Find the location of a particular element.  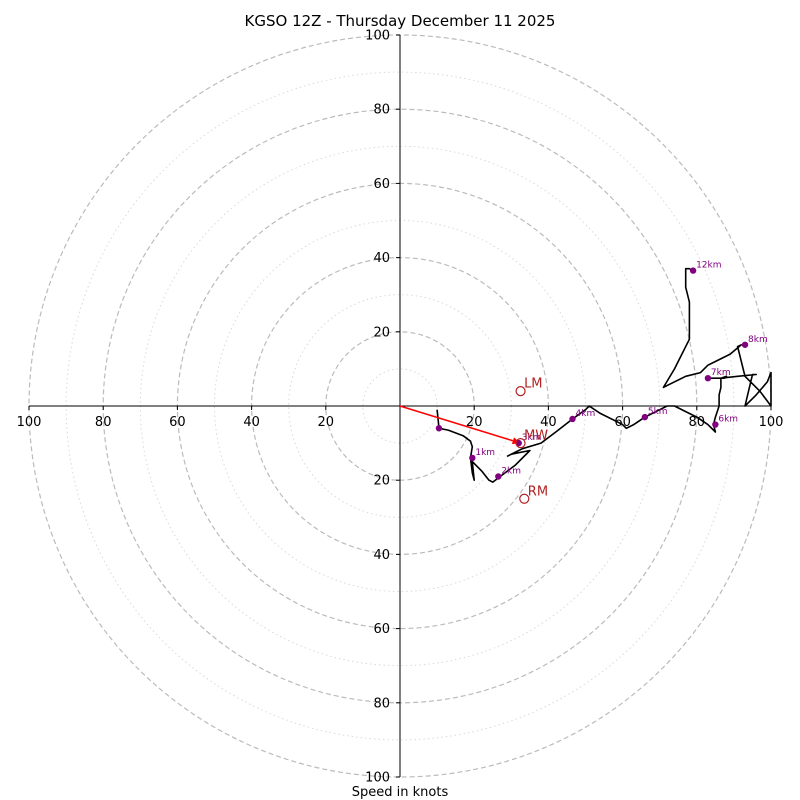

storm-motion-label: MW is located at coordinates (536, 436).